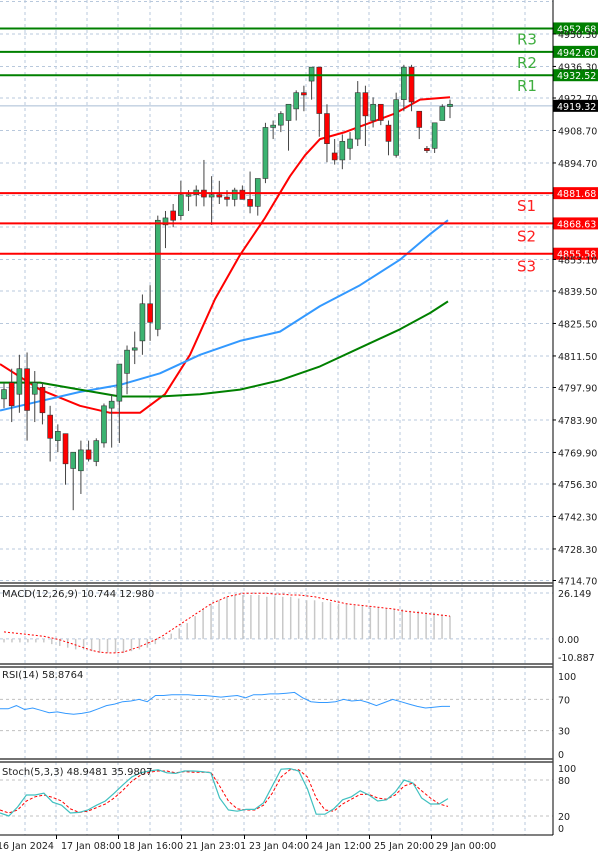 This screenshot has width=600, height=860. I want to click on price-axis-label: 4839.50, so click(577, 292).